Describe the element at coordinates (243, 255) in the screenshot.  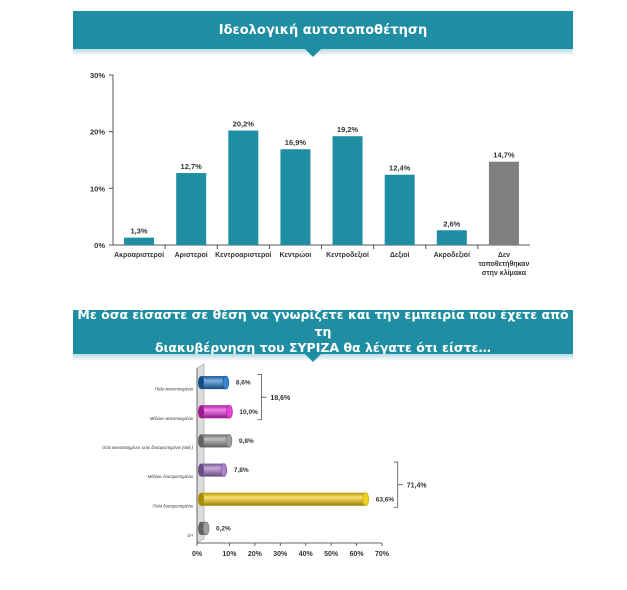
I see `x-category-label: Κεντροαριστεροί` at that location.